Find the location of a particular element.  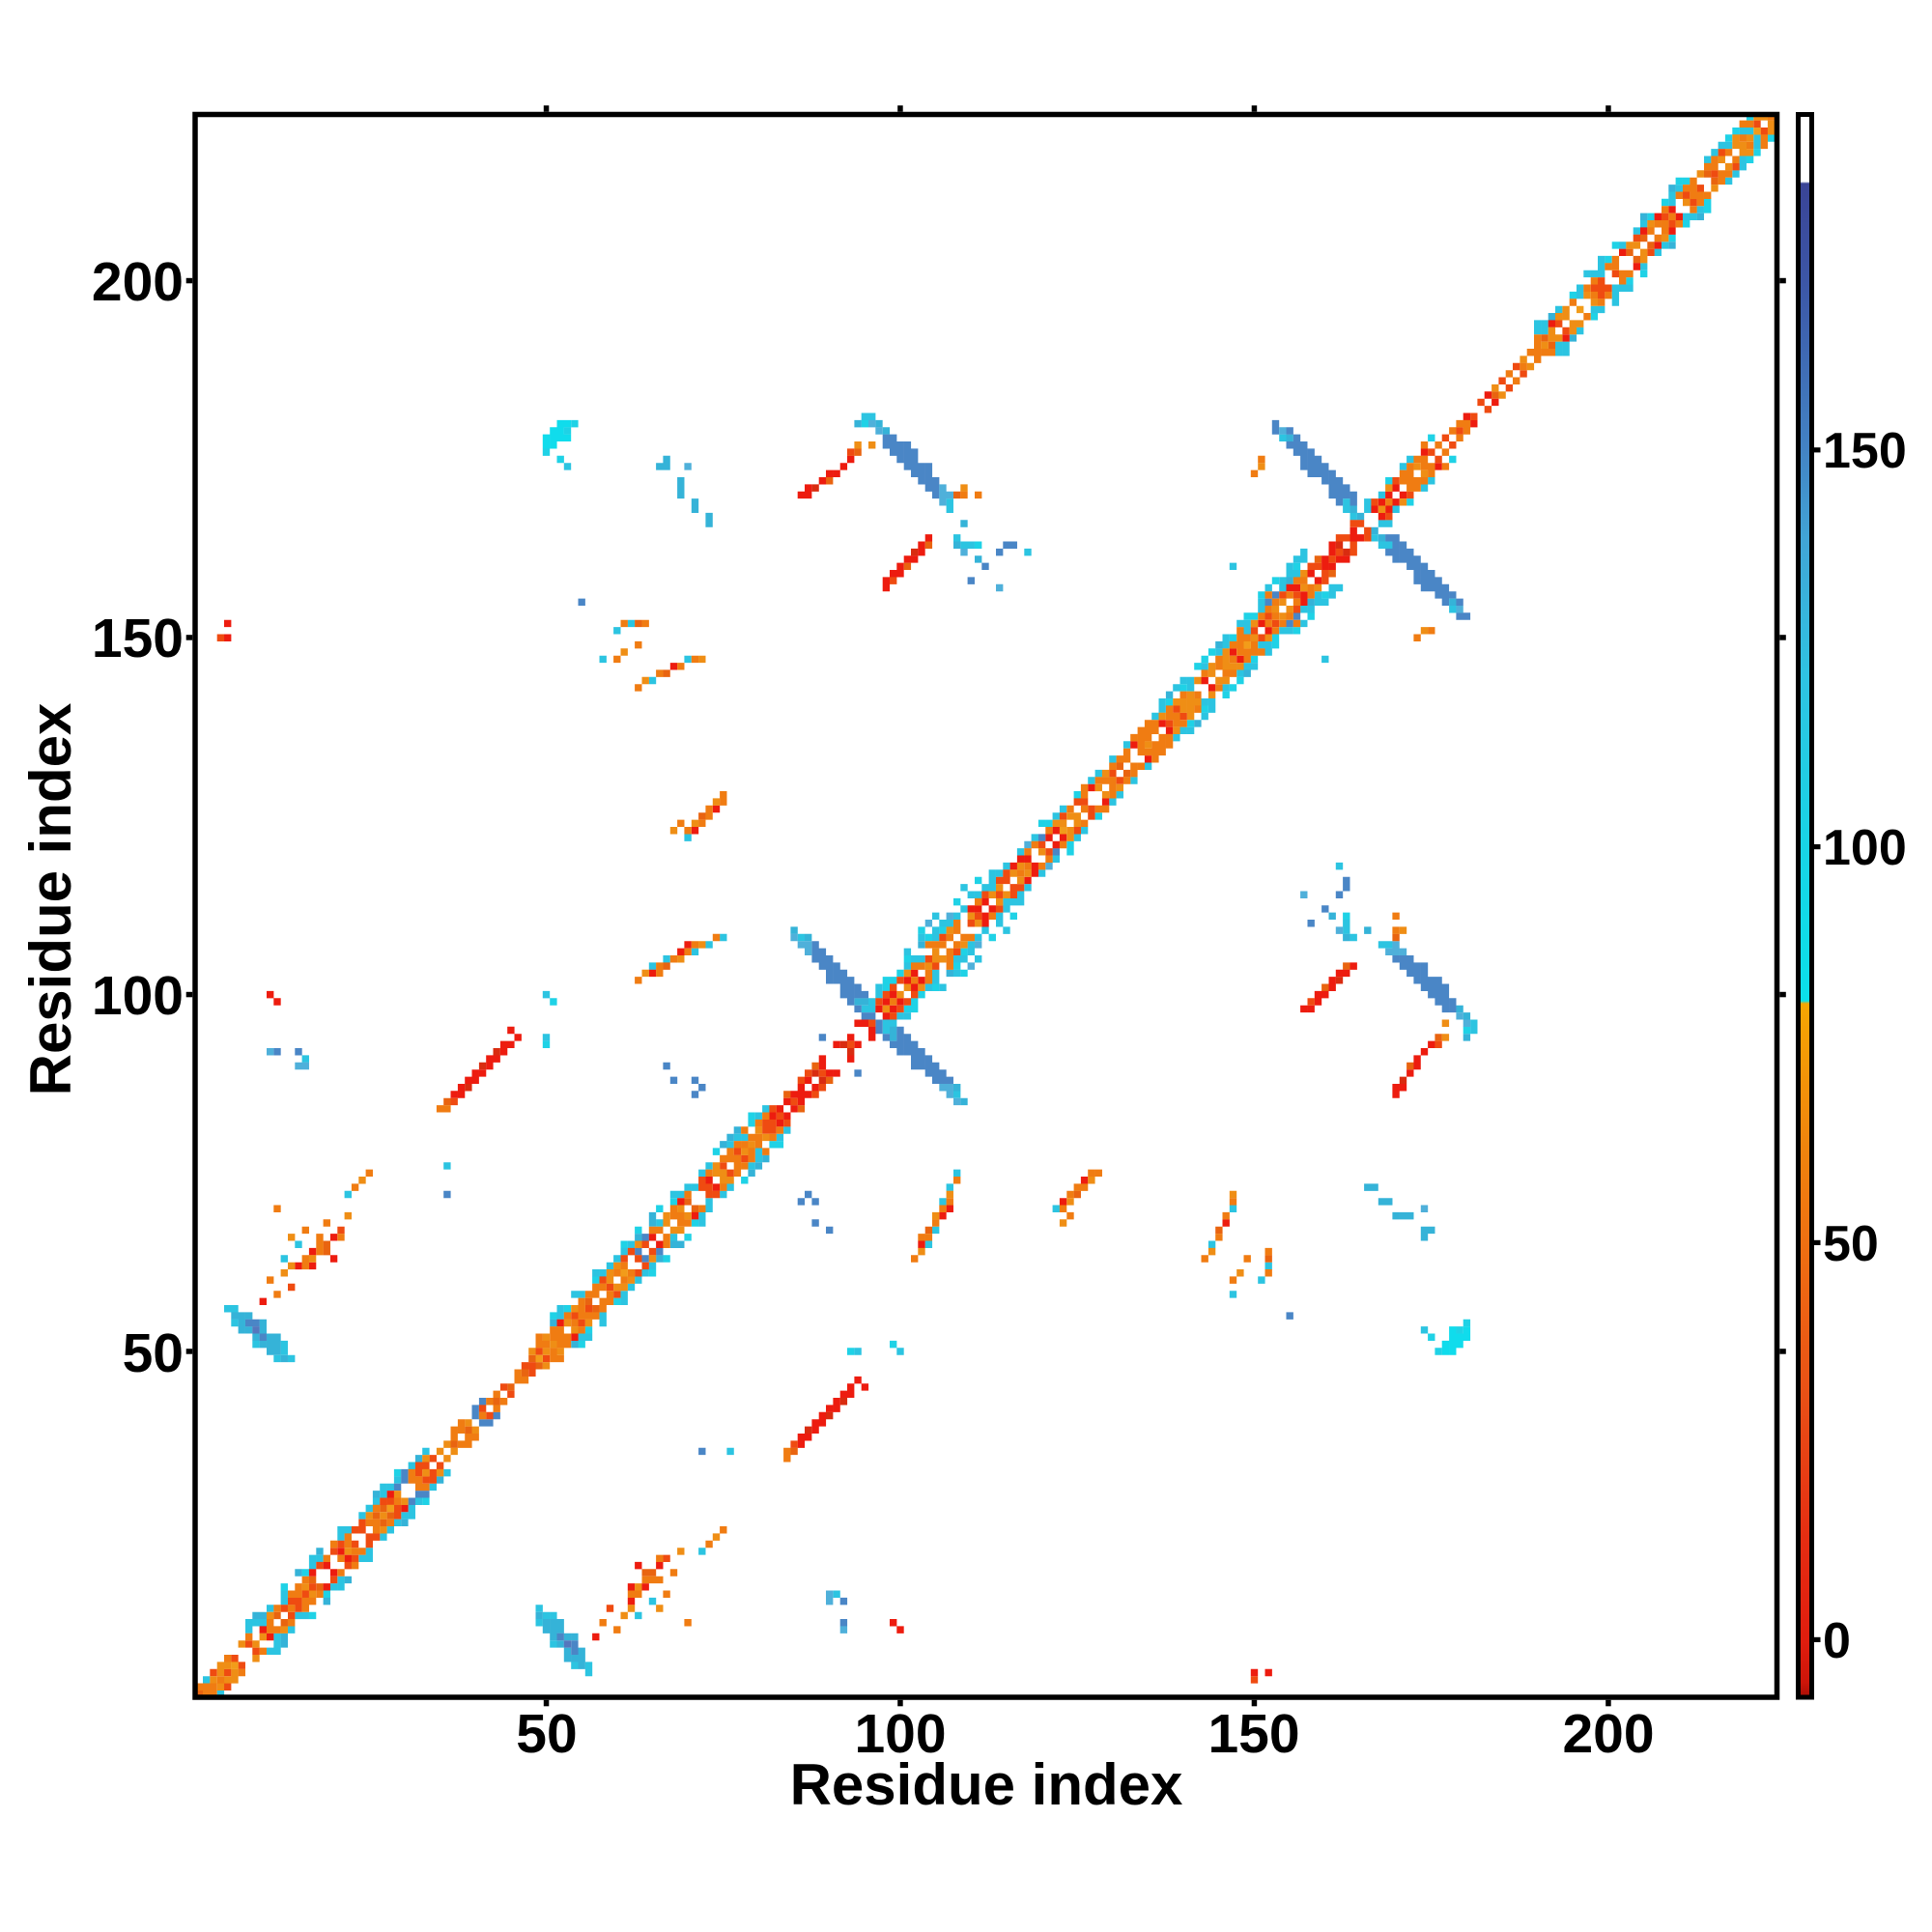

svg-text: 0 is located at coordinates (1837, 1641).